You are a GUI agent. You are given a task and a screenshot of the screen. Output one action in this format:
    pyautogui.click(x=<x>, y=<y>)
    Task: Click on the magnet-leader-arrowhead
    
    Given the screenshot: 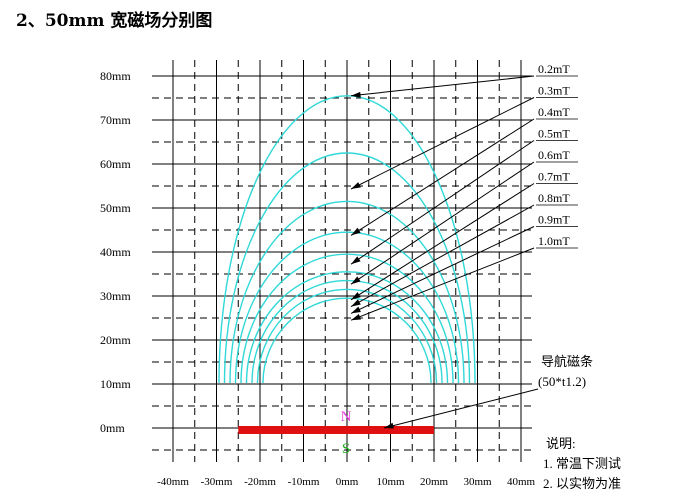 What is the action you would take?
    pyautogui.click(x=389, y=425)
    